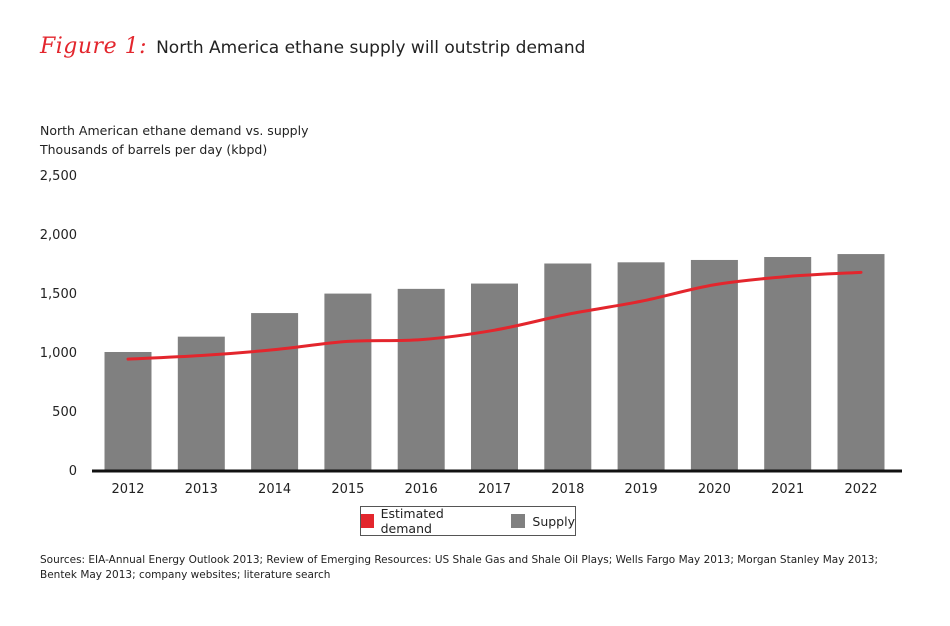  What do you see at coordinates (174, 130) in the screenshot?
I see `subtitle-line-1: North American ethane demand vs. supply` at bounding box center [174, 130].